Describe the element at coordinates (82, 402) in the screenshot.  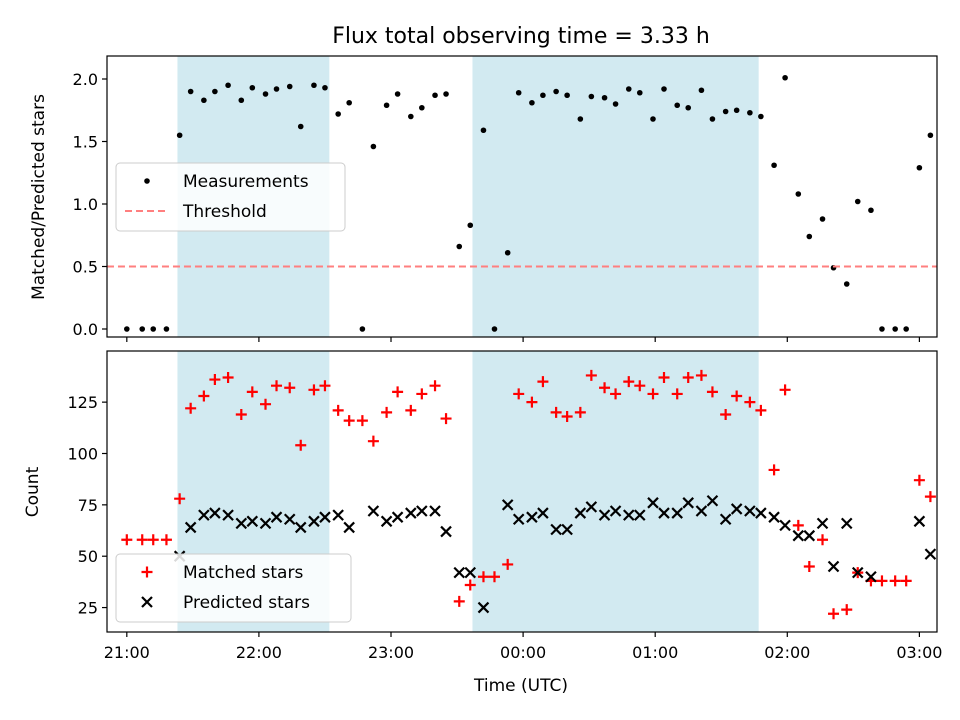
I see `bottom-y-tick-label: 125` at that location.